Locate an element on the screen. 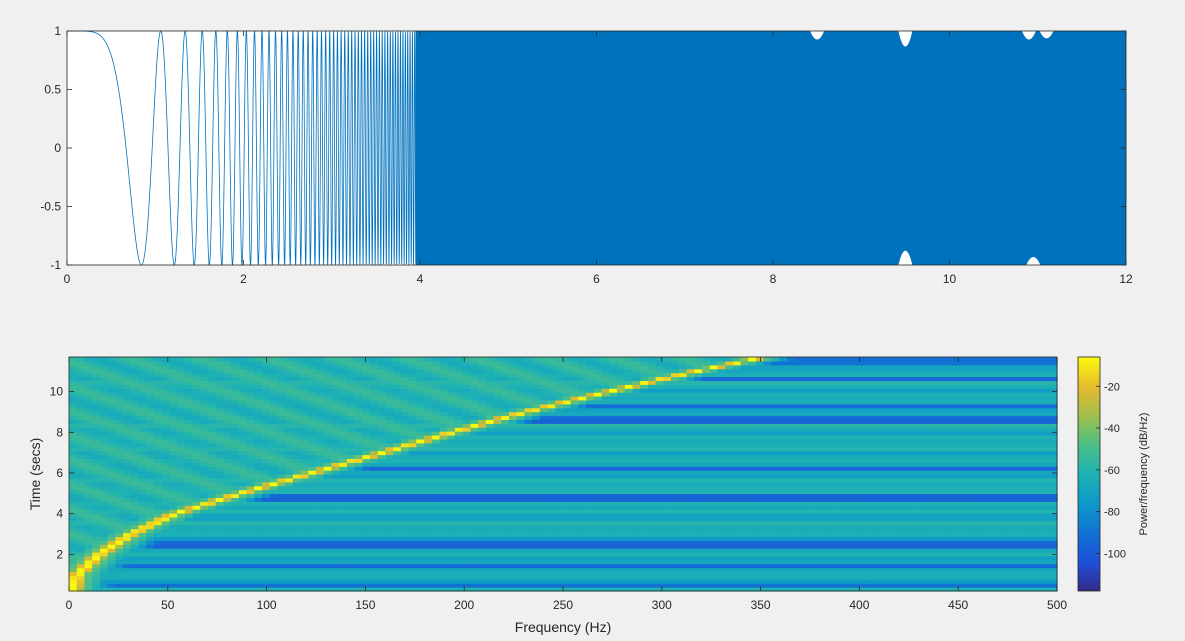 Image resolution: width=1185 pixels, height=641 pixels. signal-notch is located at coordinates (905, 39).